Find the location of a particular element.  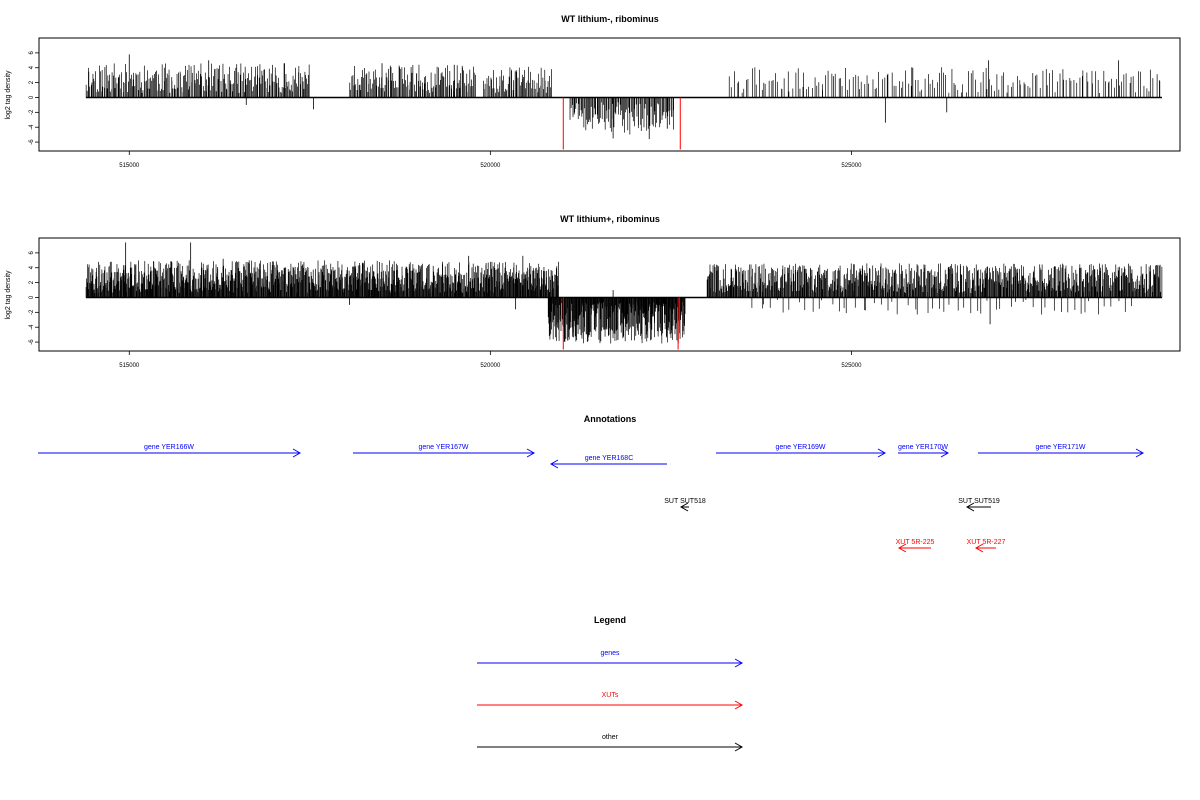

annotation-label: SUT SUT519 is located at coordinates (979, 501).